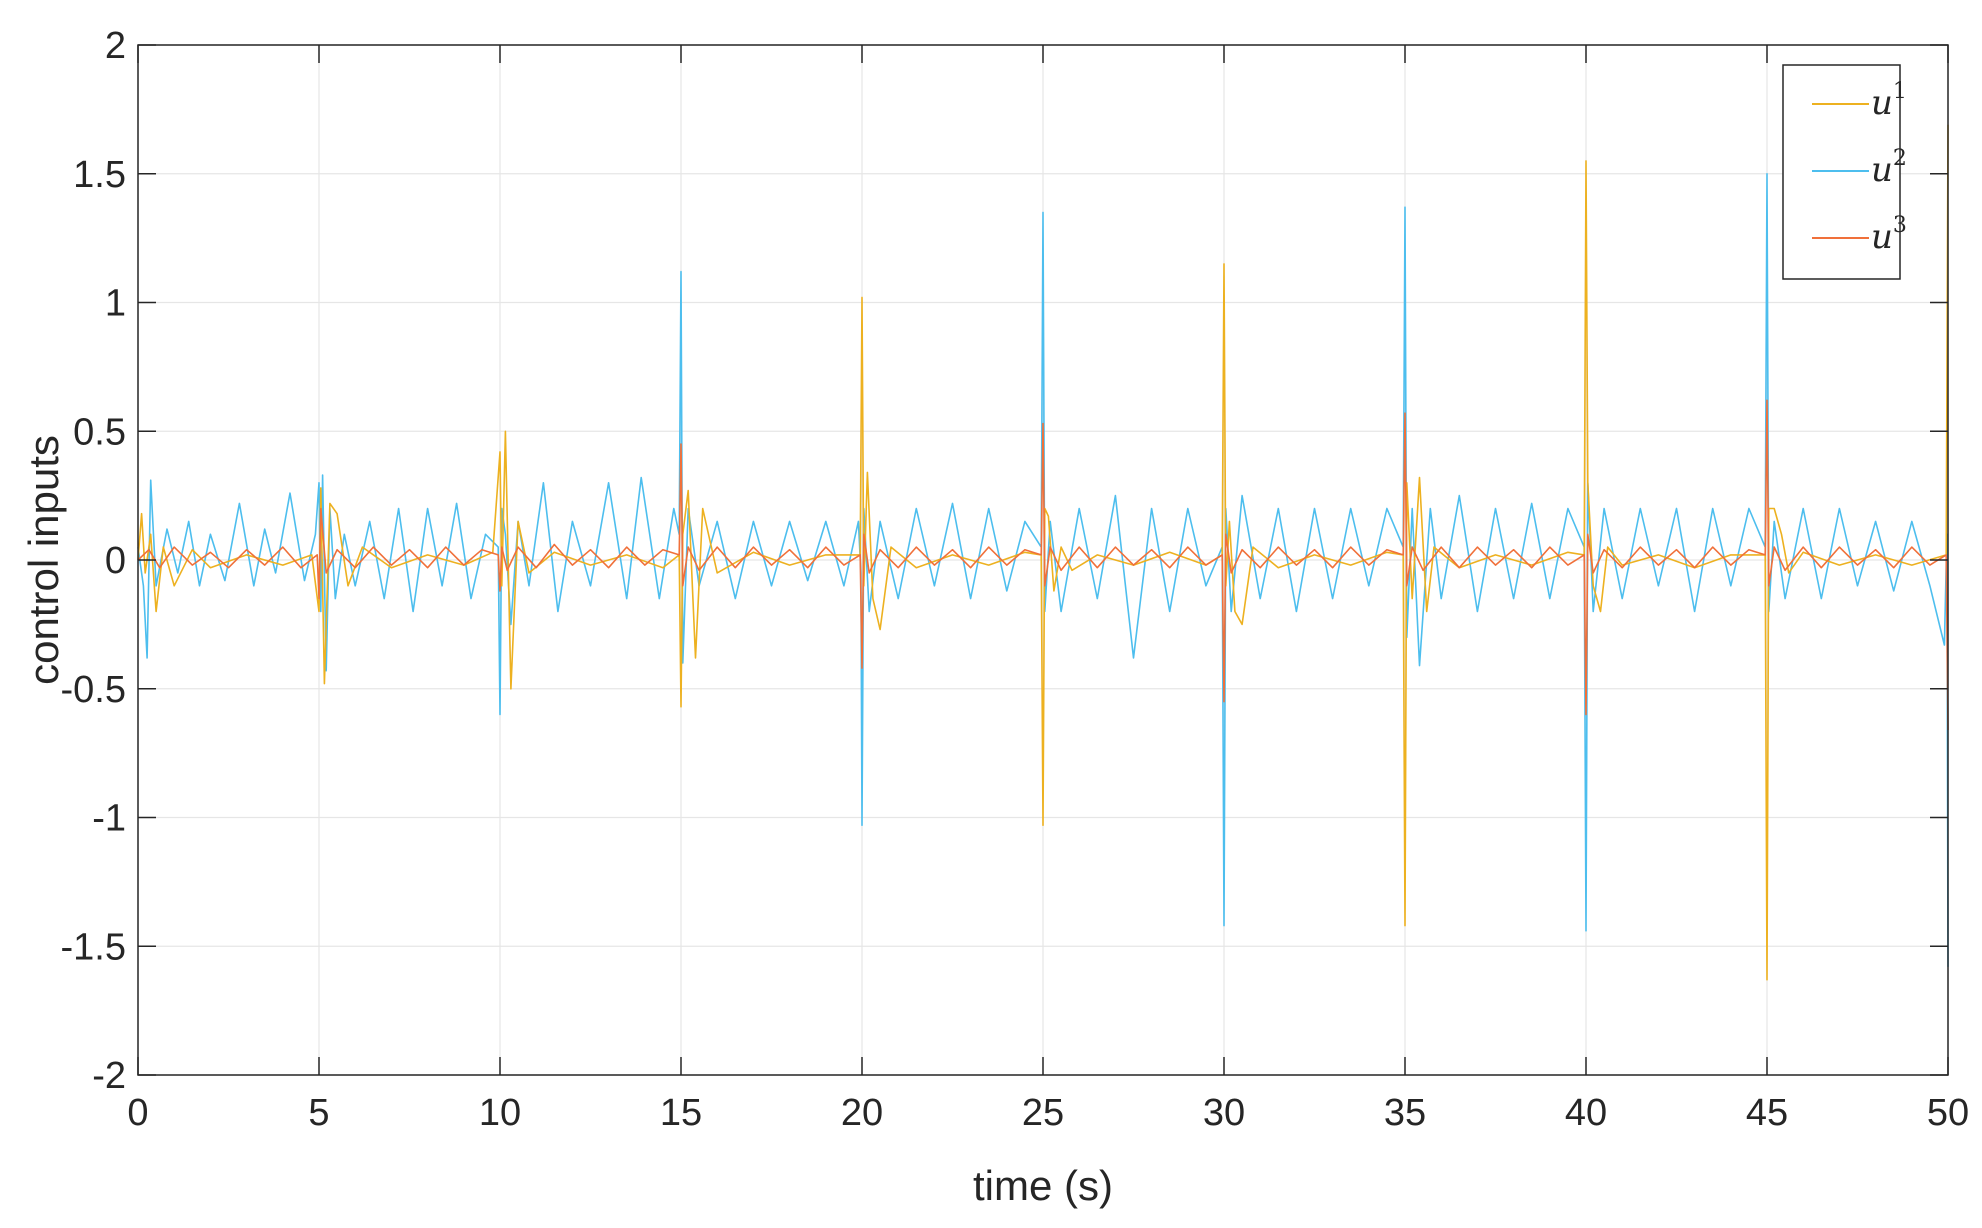 This screenshot has width=1982, height=1228. Describe the element at coordinates (500, 1113) in the screenshot. I see `x-tick-label: 10` at that location.